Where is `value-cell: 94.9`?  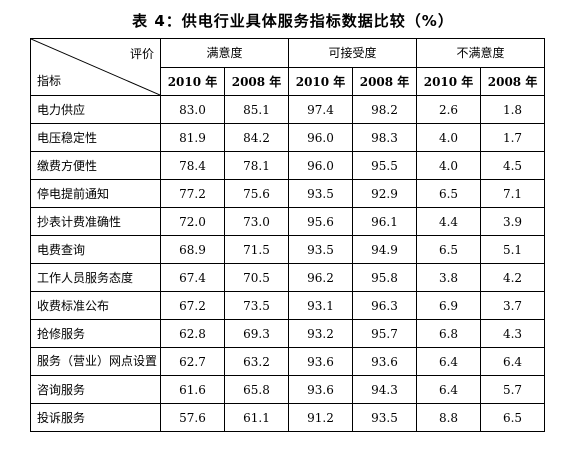 value-cell: 94.9 is located at coordinates (385, 249).